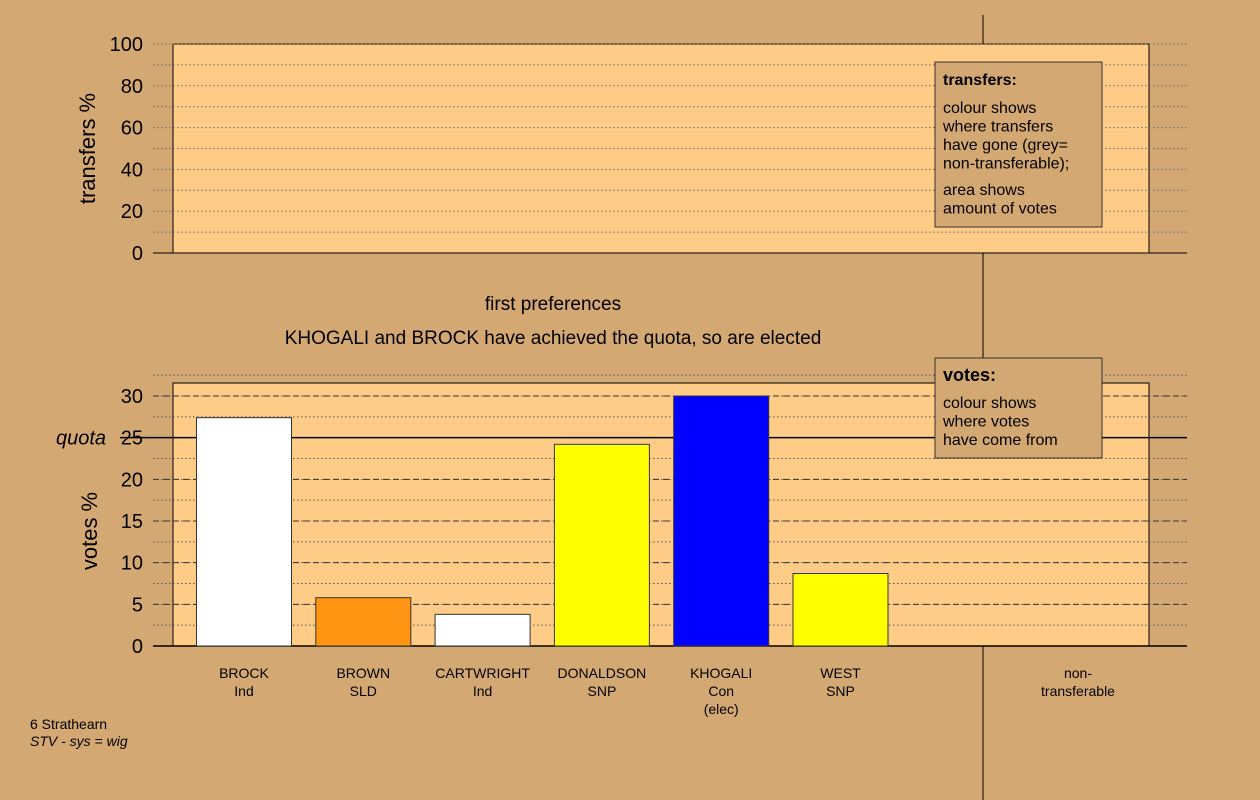 The height and width of the screenshot is (800, 1260). Describe the element at coordinates (980, 80) in the screenshot. I see `transfers-legend-title: transfers:` at that location.